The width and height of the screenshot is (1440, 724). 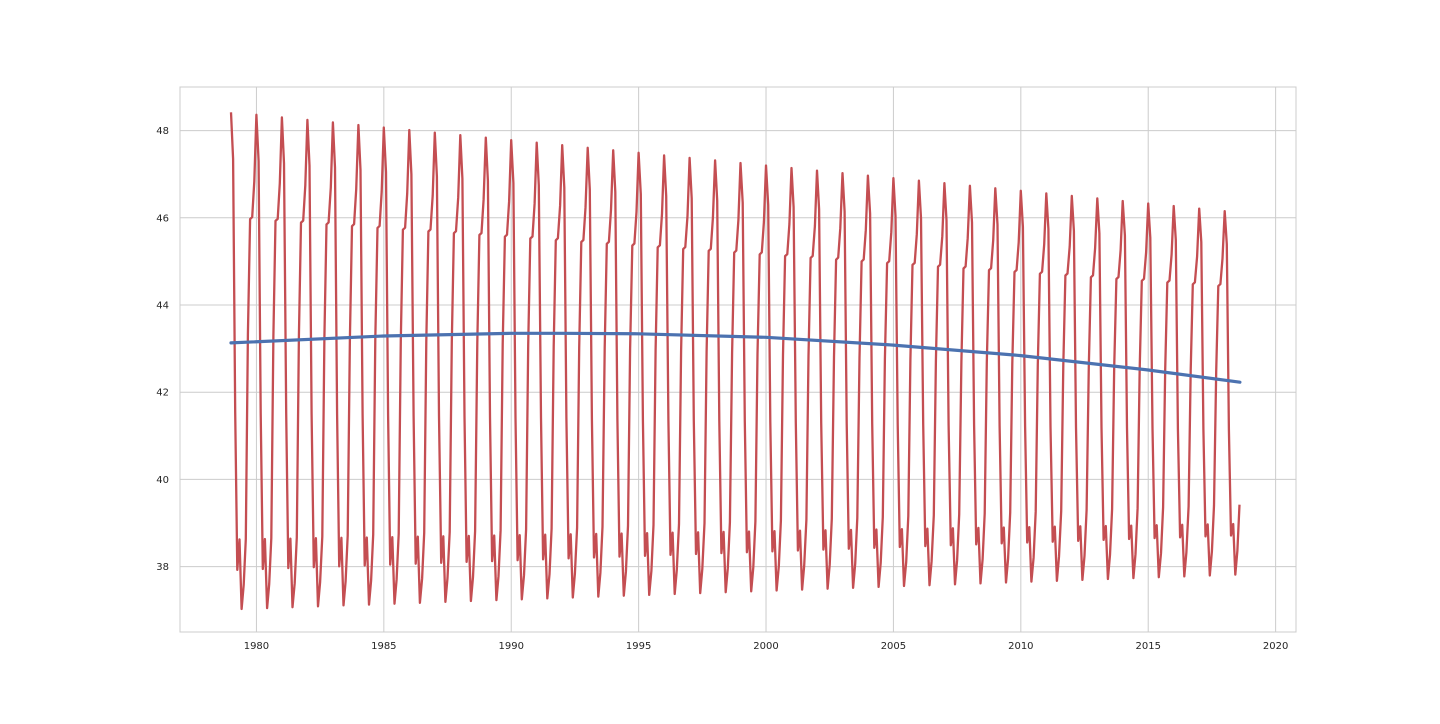 I want to click on x-tick-label: 1980, so click(x=256, y=646).